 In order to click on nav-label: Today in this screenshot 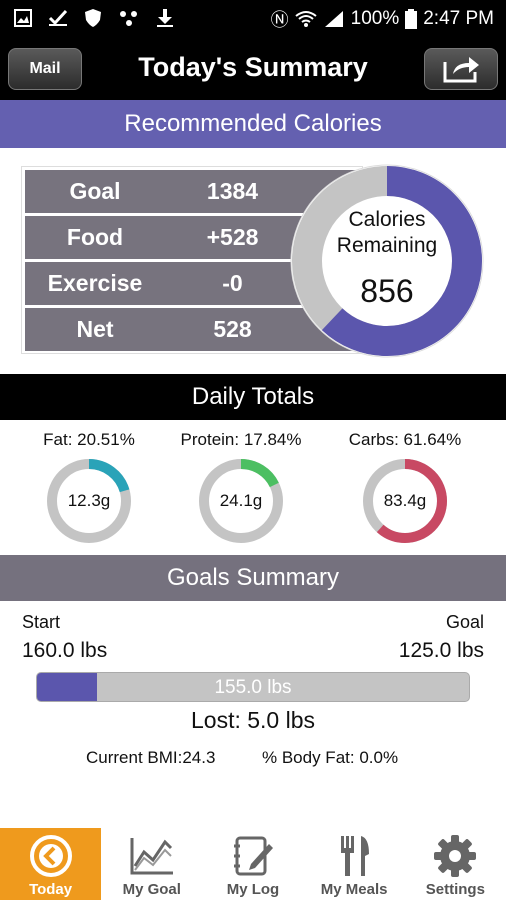, I will do `click(51, 889)`.